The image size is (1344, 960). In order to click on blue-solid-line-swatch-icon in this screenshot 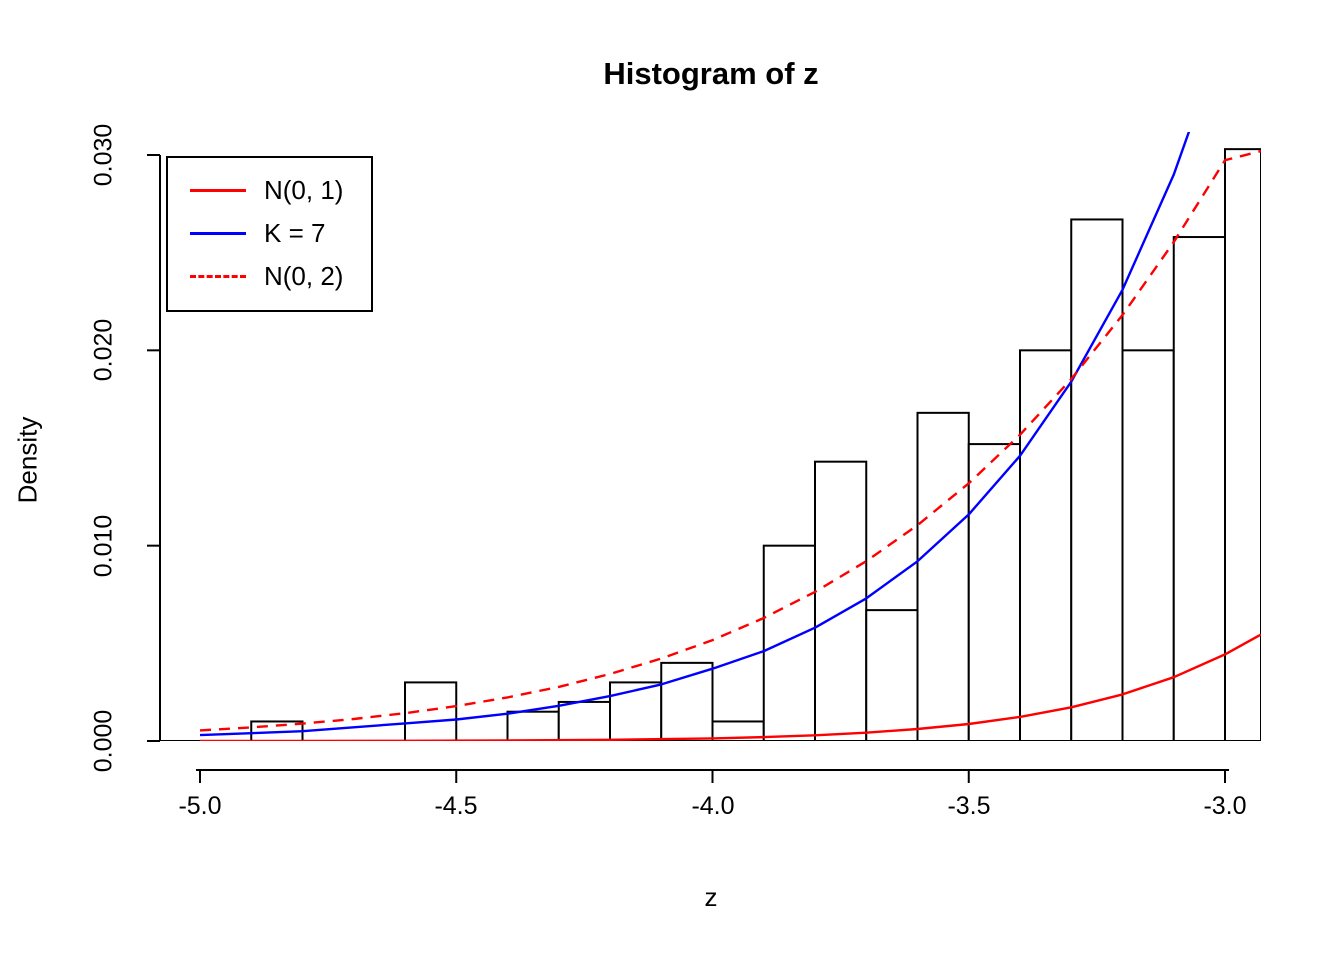, I will do `click(218, 233)`.